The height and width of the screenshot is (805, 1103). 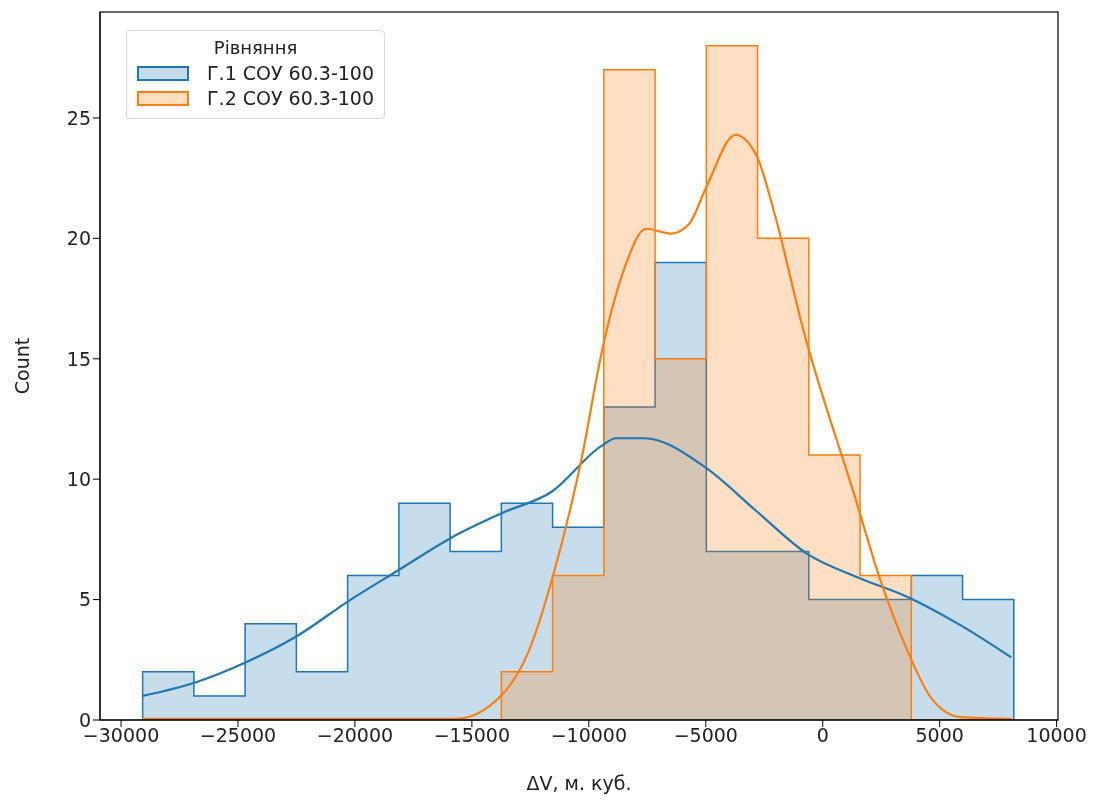 I want to click on x-tick-label: −20000, so click(x=355, y=735).